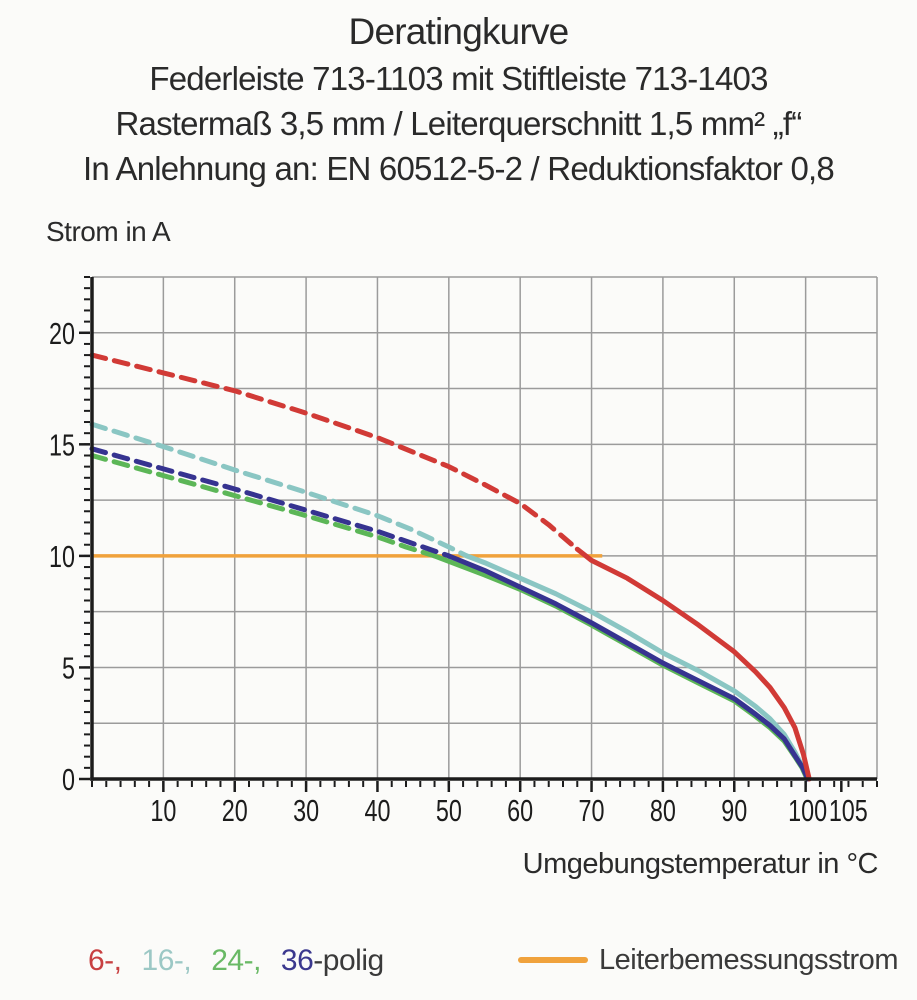 This screenshot has height=1000, width=917. I want to click on tick-label-30: 30, so click(306, 810).